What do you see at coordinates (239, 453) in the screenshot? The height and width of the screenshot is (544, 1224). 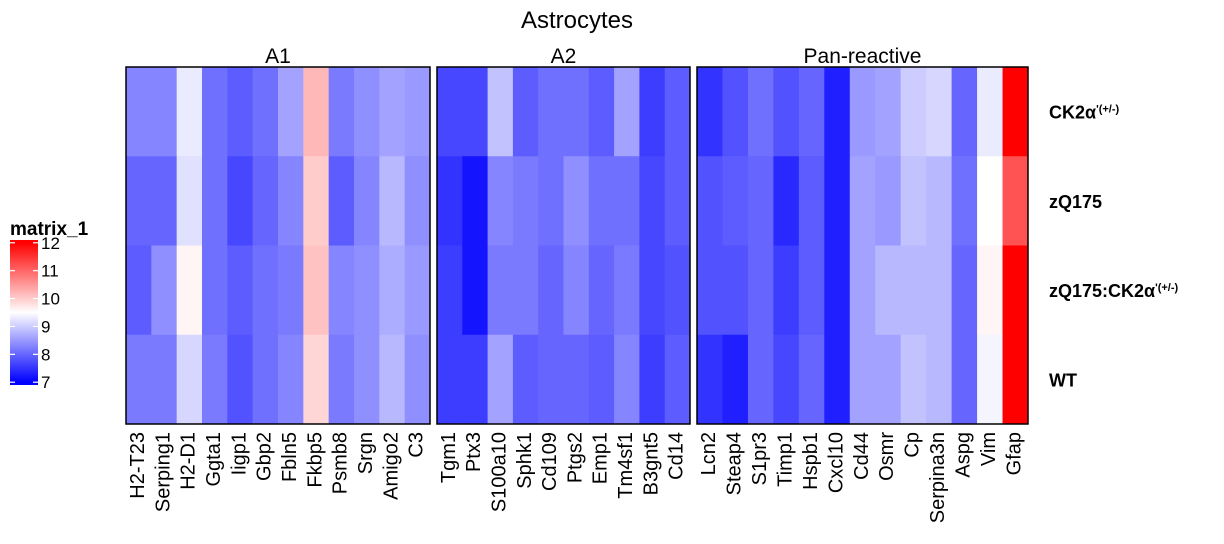 I see `column-label: Iigp1` at bounding box center [239, 453].